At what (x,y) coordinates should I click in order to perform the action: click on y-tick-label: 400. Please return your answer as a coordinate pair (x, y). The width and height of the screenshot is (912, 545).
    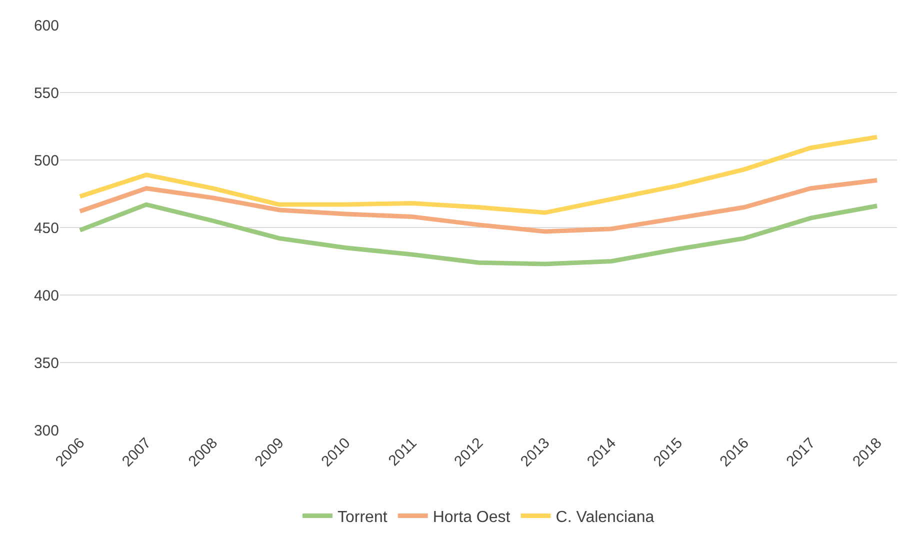
    Looking at the image, I should click on (46, 295).